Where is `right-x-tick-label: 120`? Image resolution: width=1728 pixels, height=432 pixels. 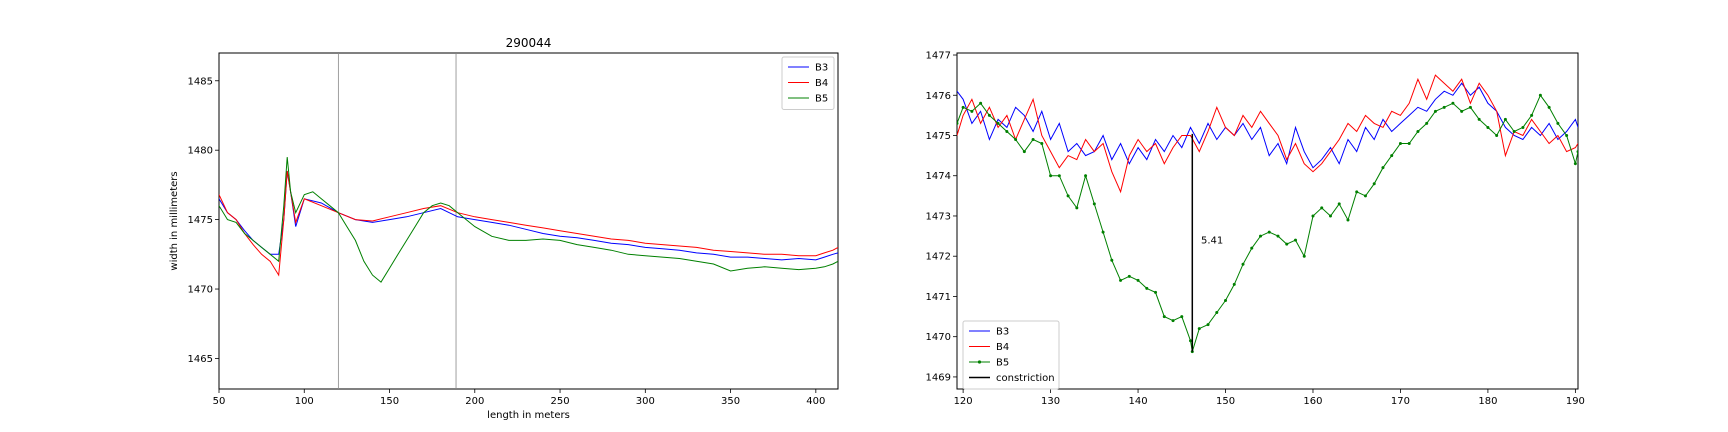
right-x-tick-label: 120 is located at coordinates (963, 401).